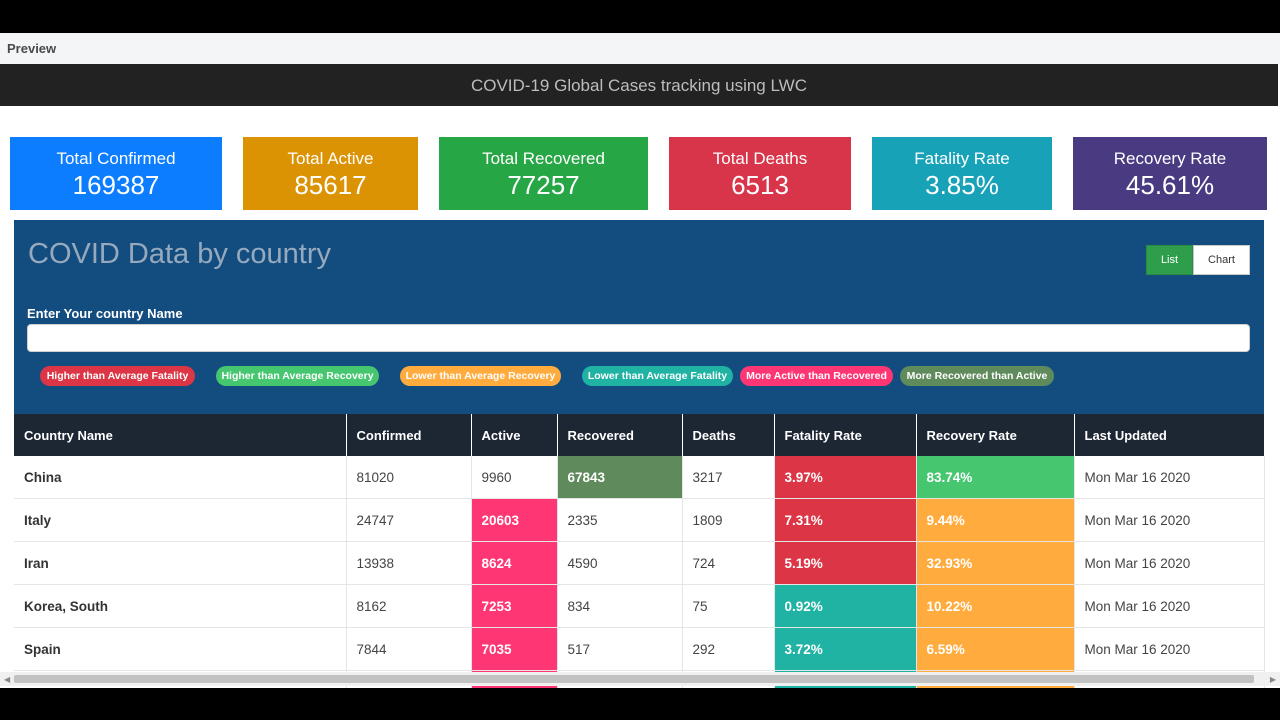  Describe the element at coordinates (180, 606) in the screenshot. I see `cell-country: Korea, South` at that location.